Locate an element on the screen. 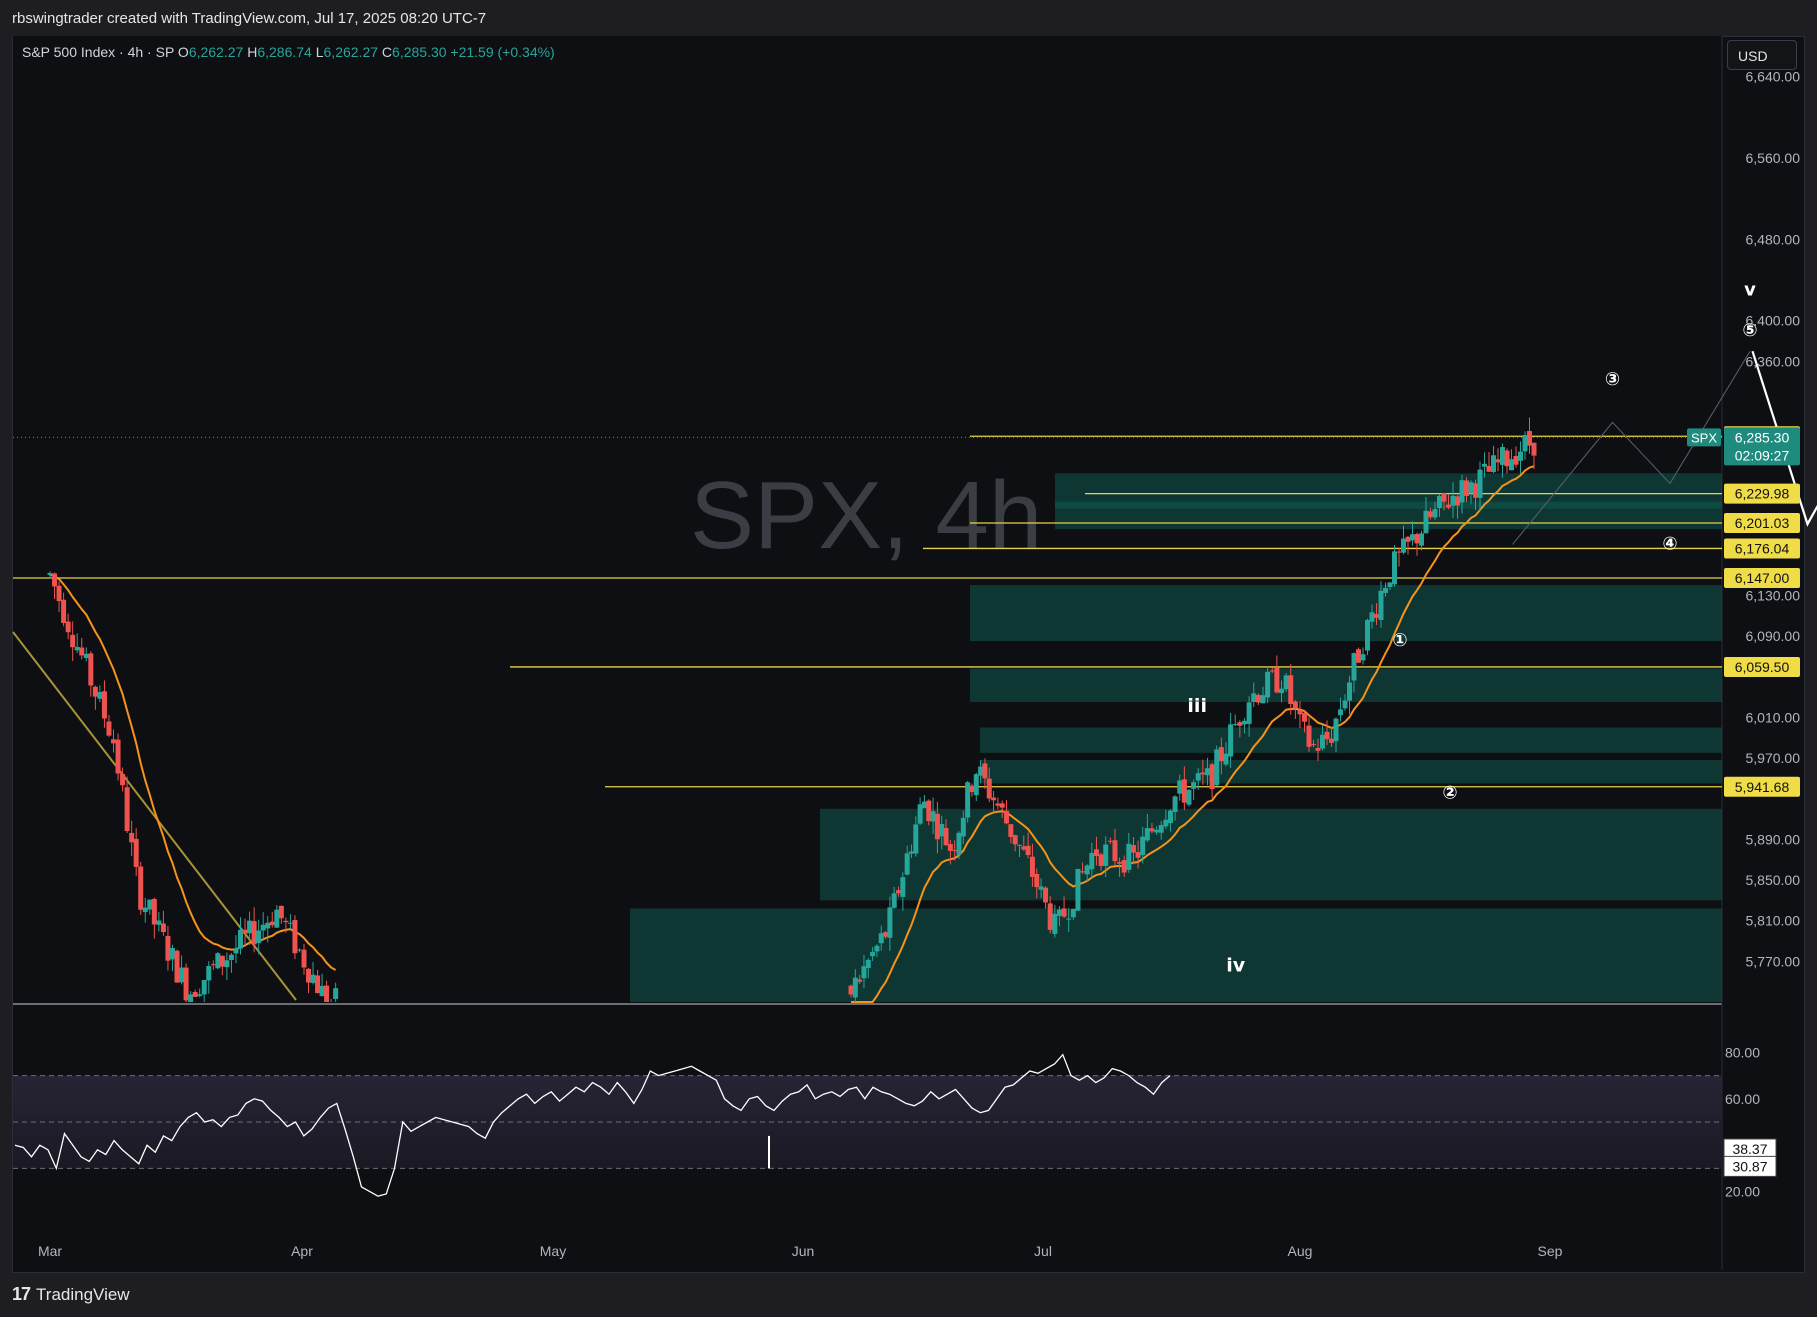 The image size is (1817, 1317). time-tick: May is located at coordinates (553, 1251).